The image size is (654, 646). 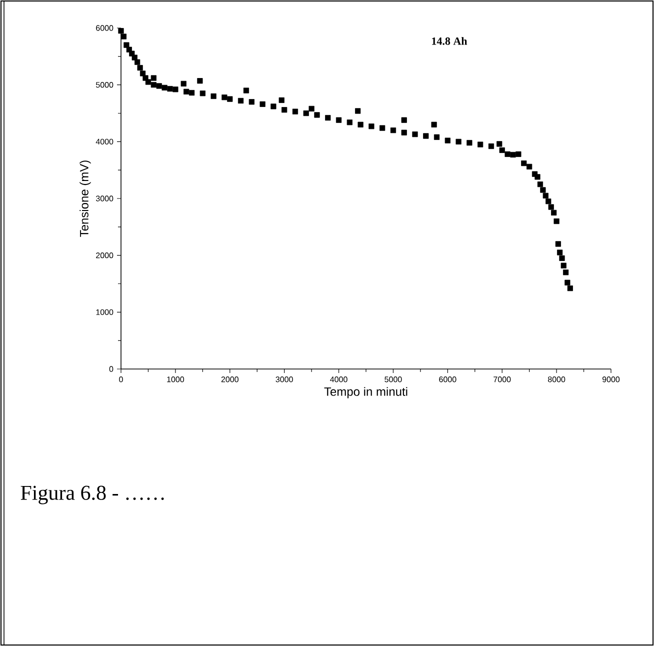 I want to click on y-axis-title: Tensione (mV), so click(x=85, y=198).